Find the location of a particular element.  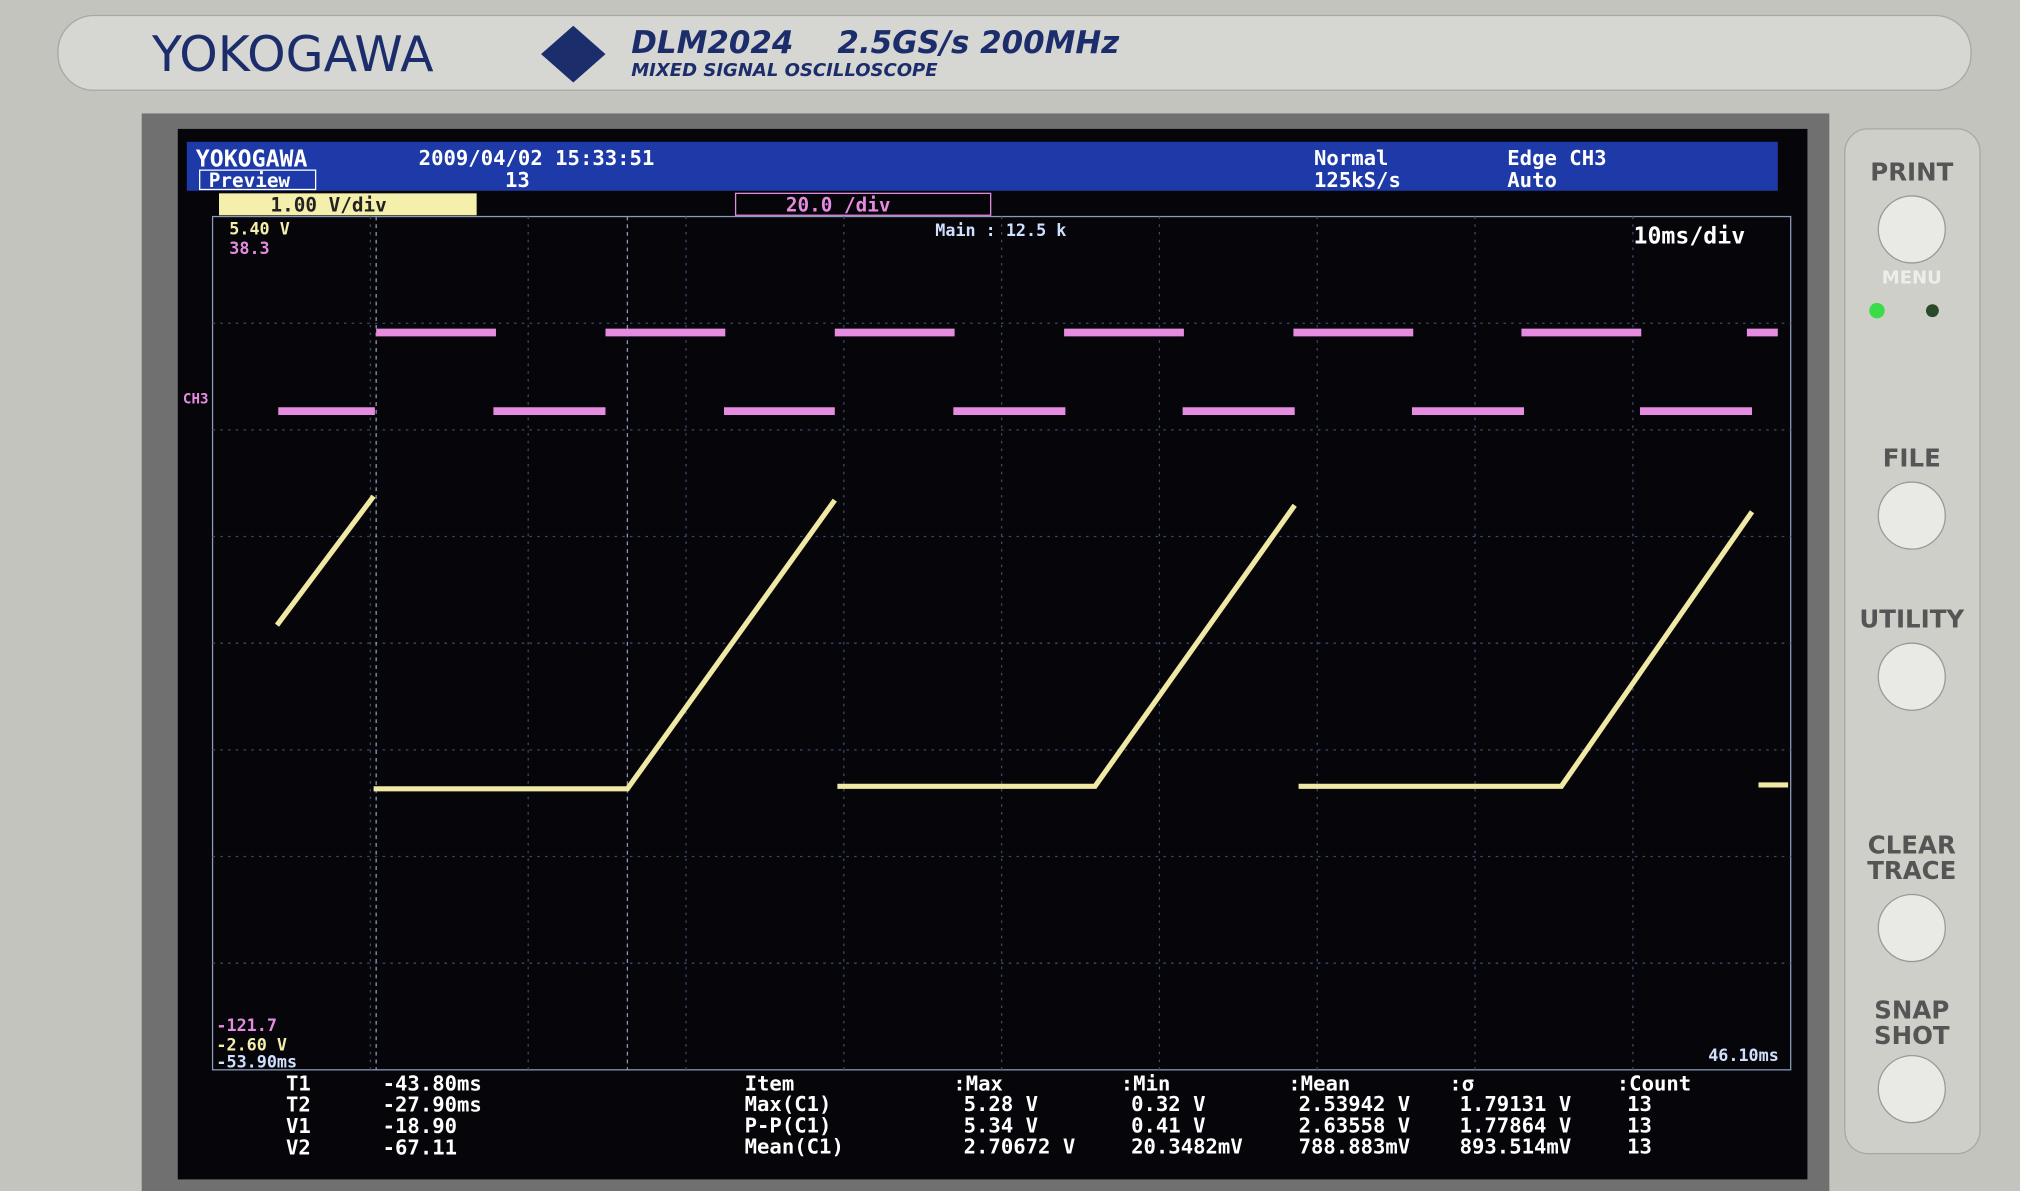

cursor-label: V1 is located at coordinates (298, 1126).